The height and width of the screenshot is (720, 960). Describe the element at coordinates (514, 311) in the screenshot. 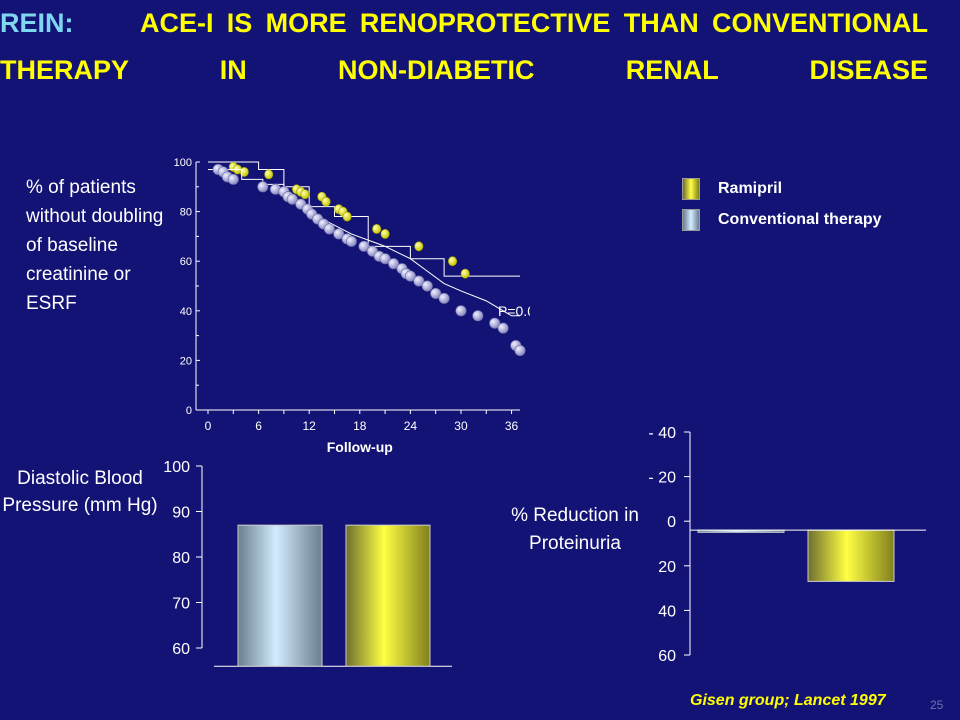

I see `p-value-annotation: P=0.02` at that location.